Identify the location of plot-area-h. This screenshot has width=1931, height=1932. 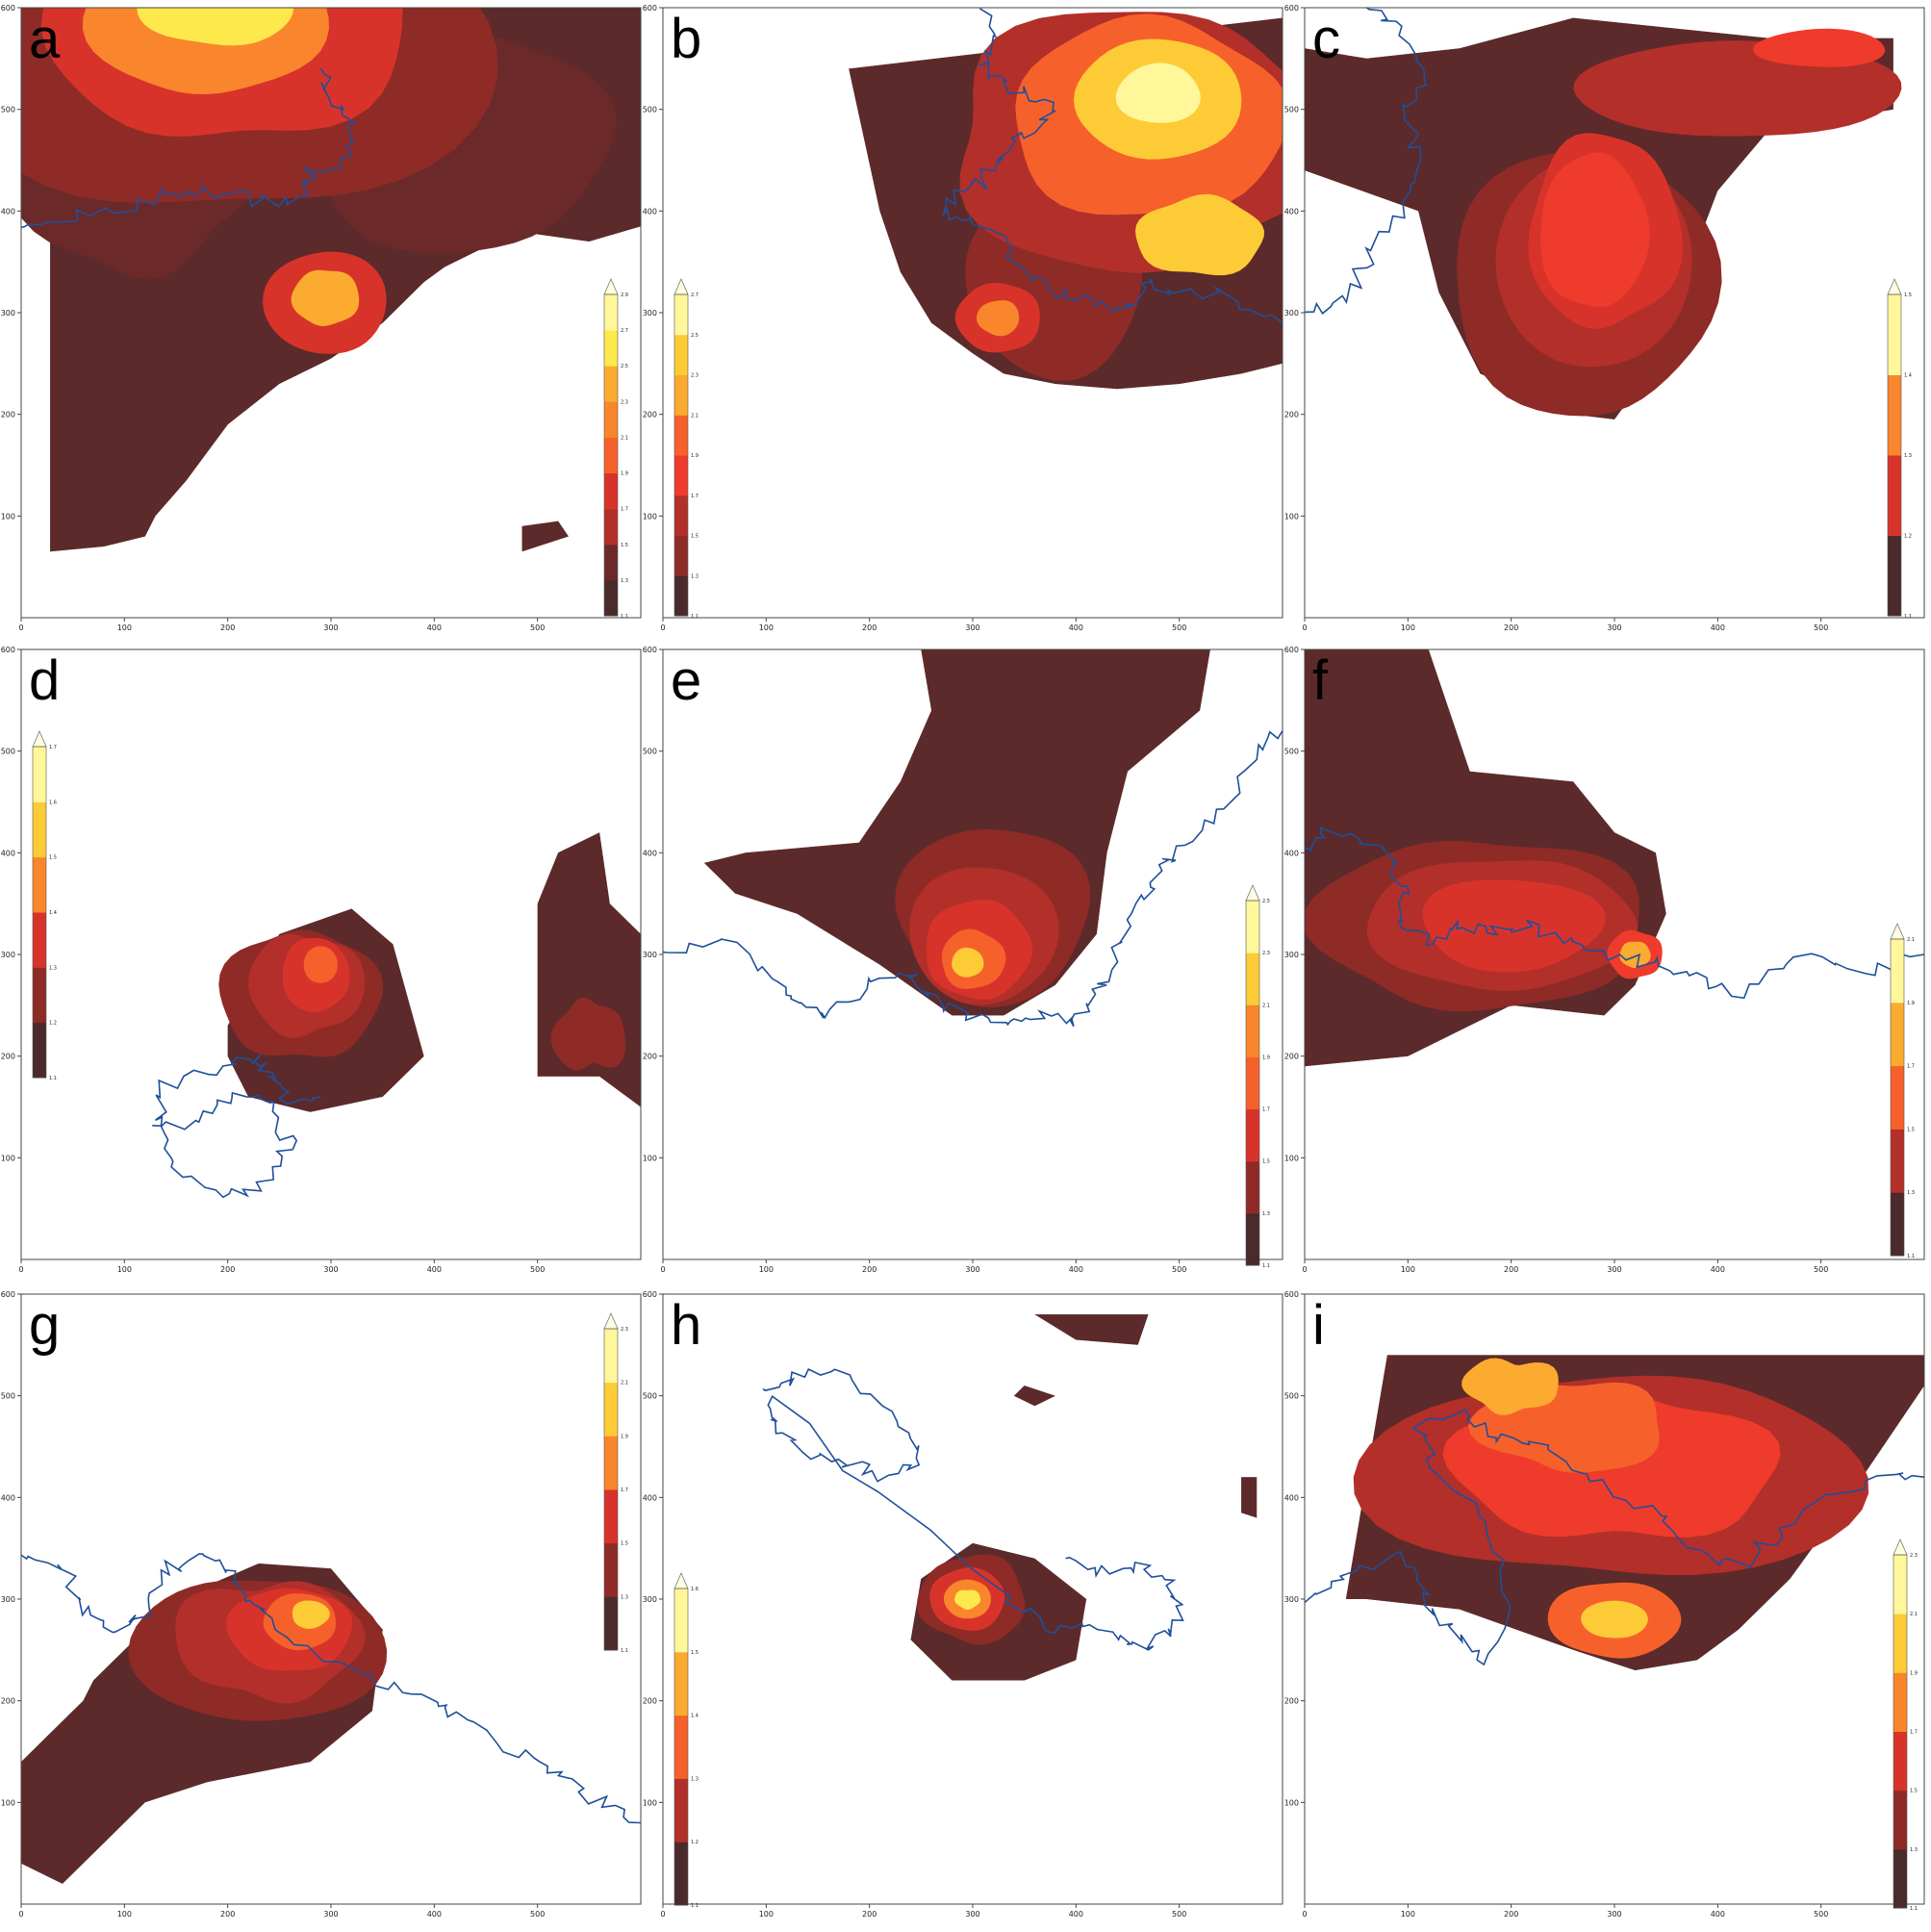
(973, 1599).